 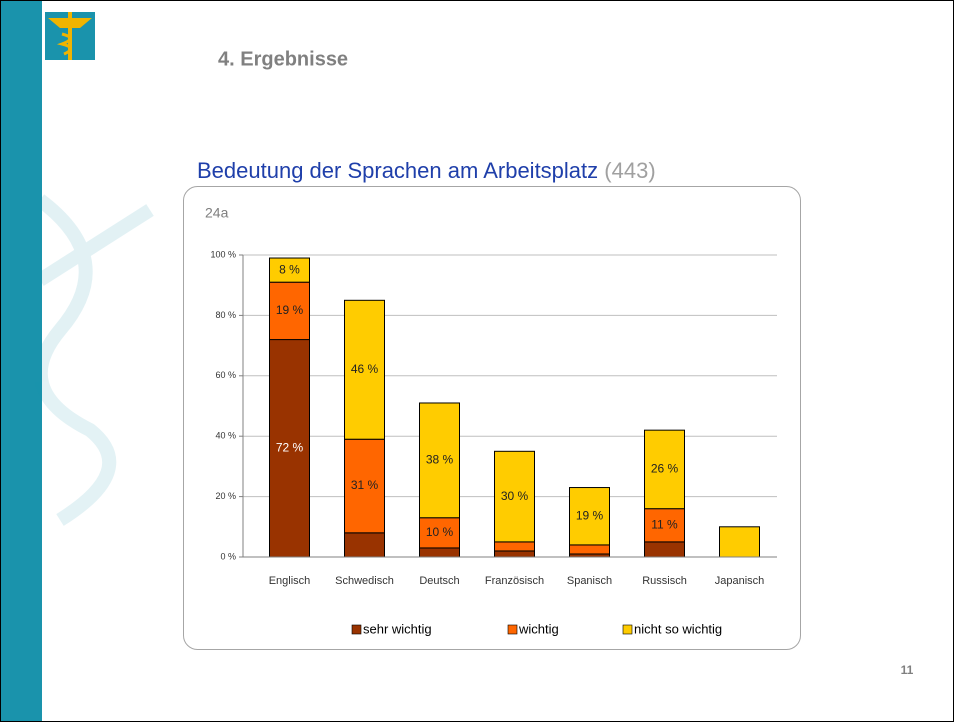 I want to click on legend-label: wichtig, so click(x=538, y=628).